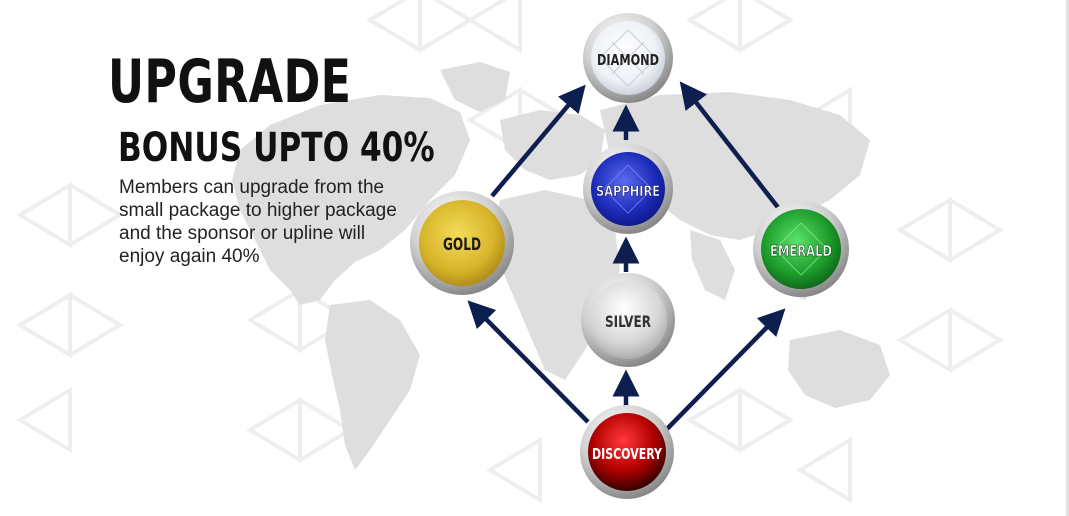  I want to click on node-gold-label: GOLD, so click(462, 245).